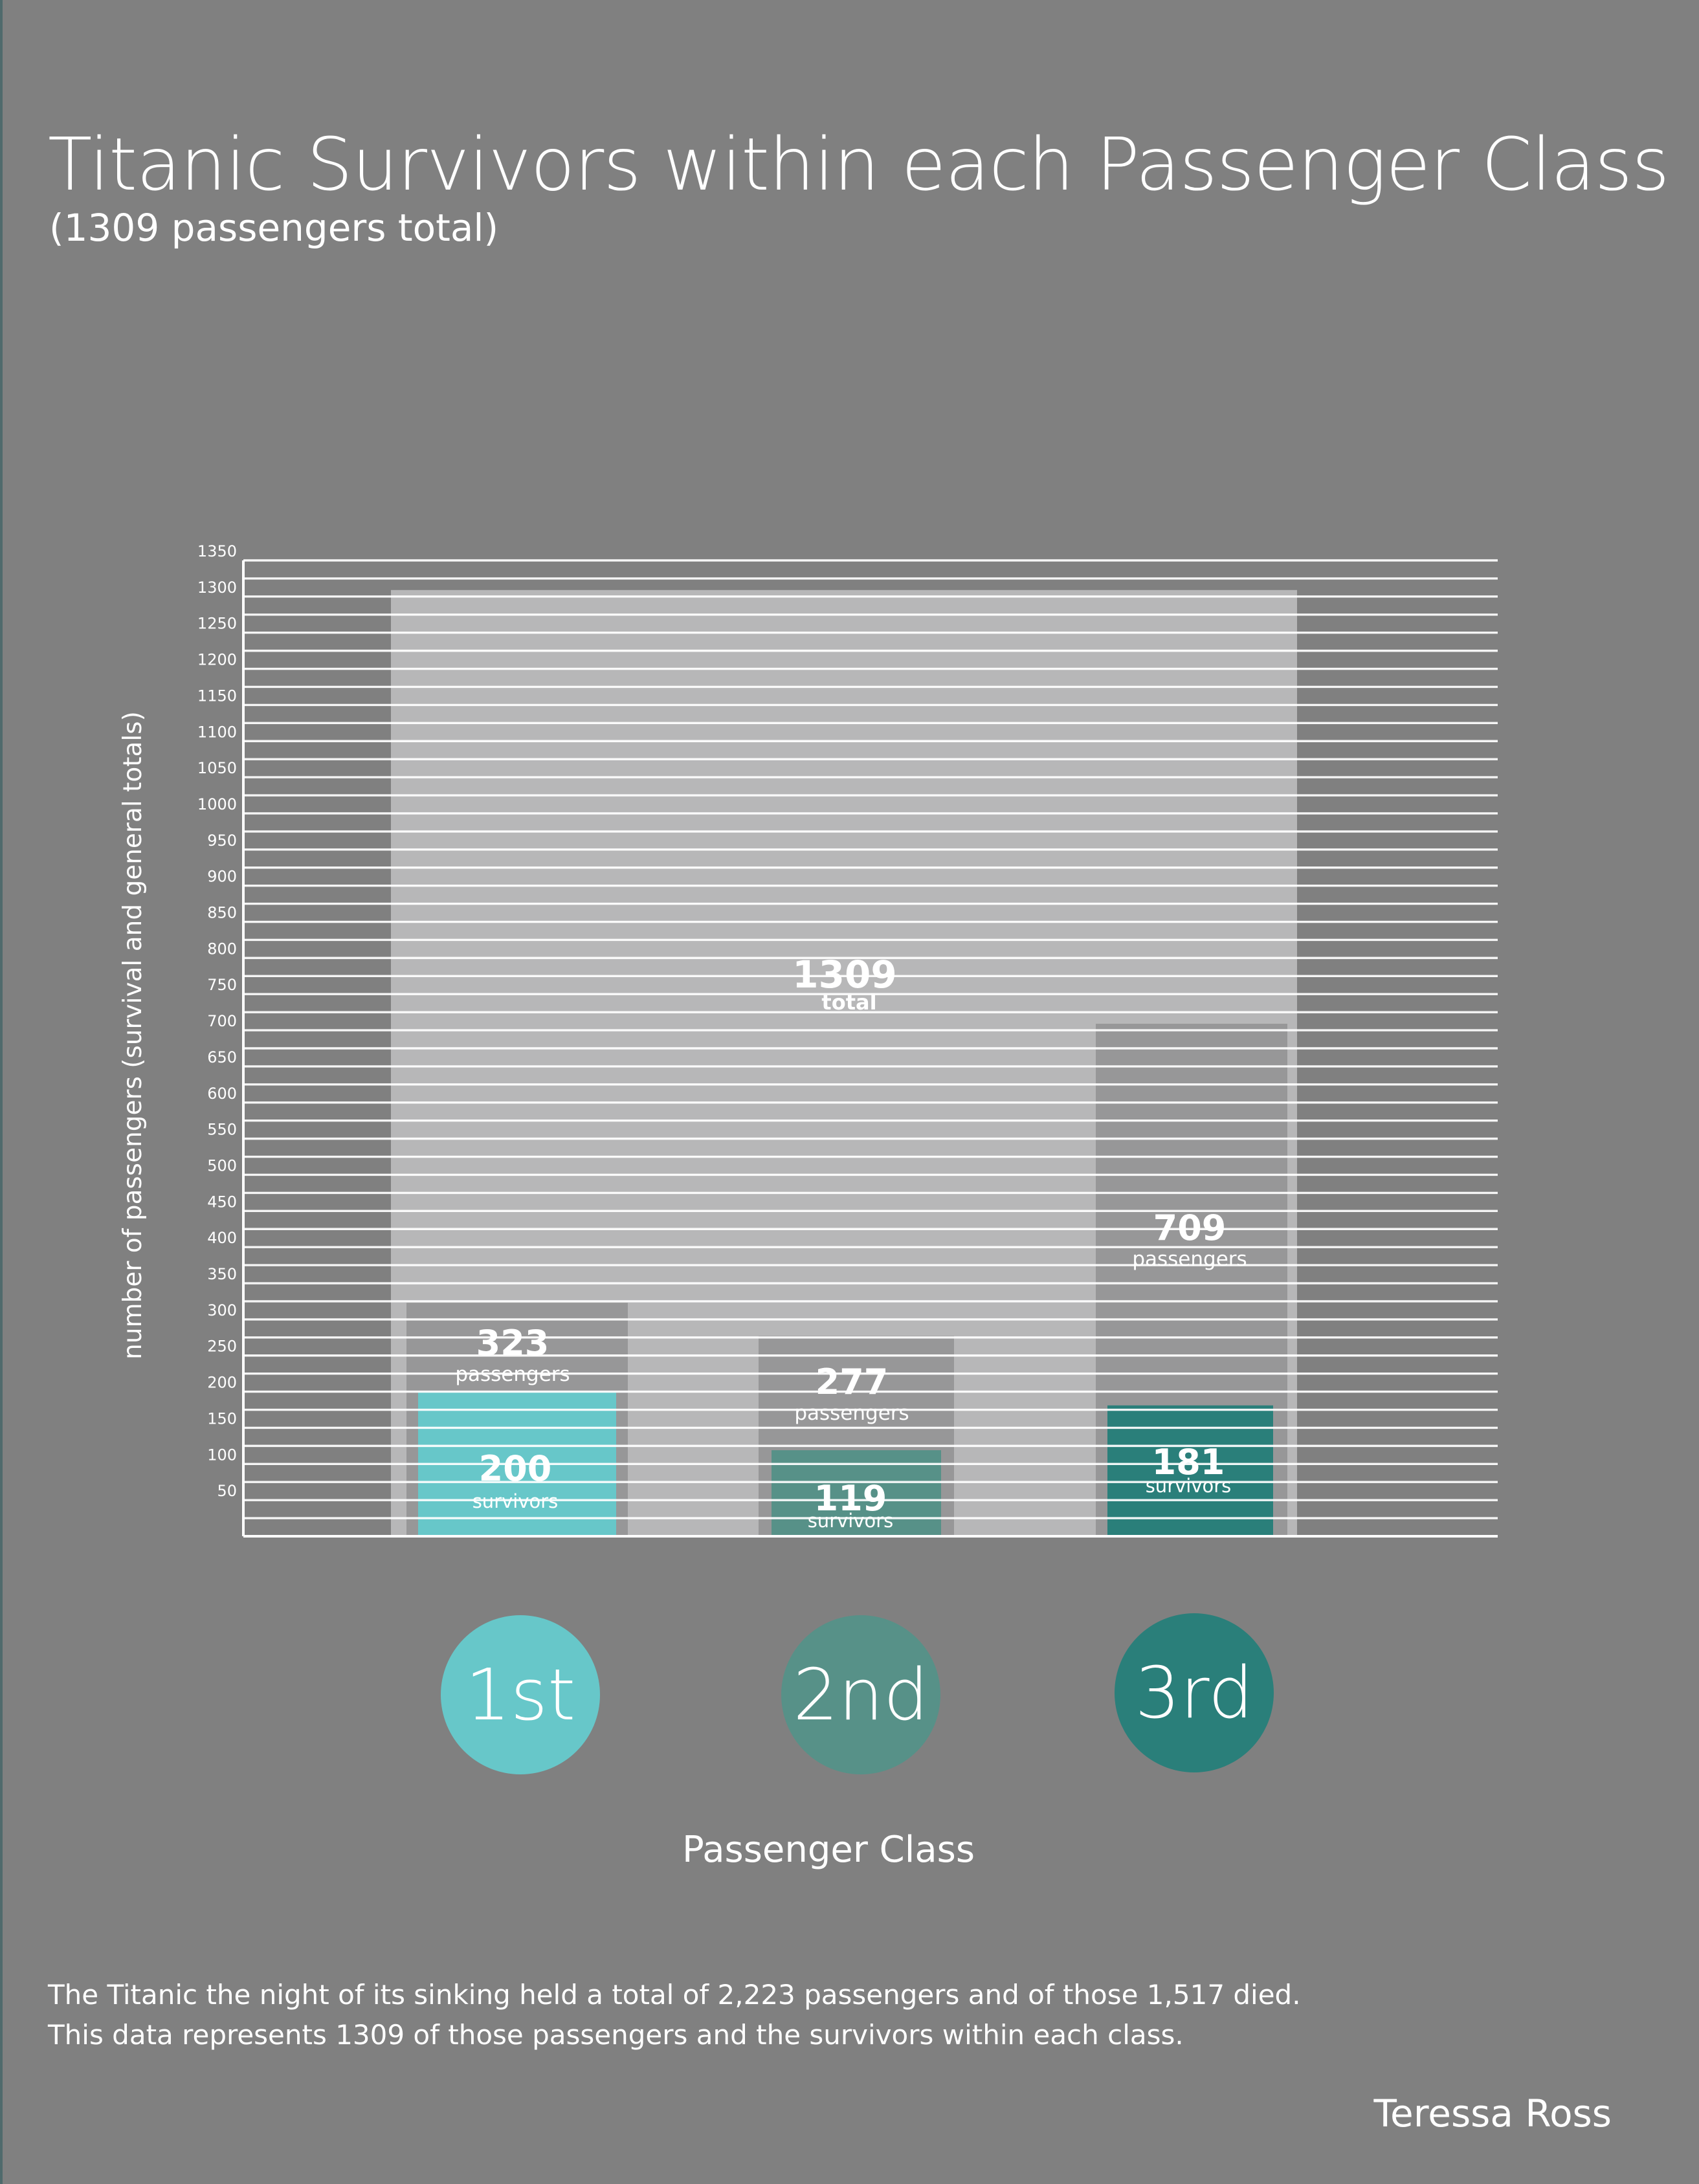 The height and width of the screenshot is (2184, 1699). I want to click on y-tick-label: 50, so click(227, 1491).